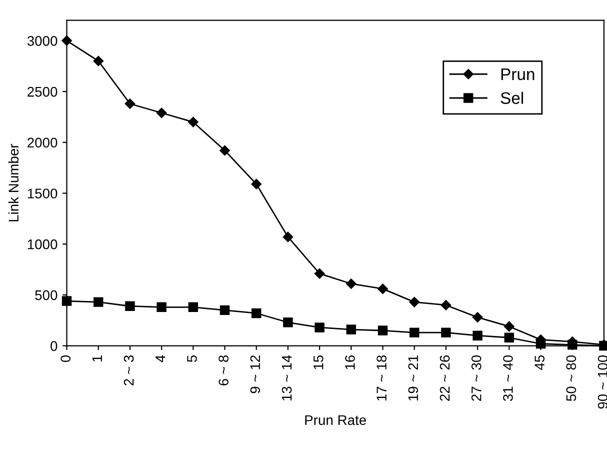  I want to click on x-tick-label: 22 ~ 26, so click(445, 378).